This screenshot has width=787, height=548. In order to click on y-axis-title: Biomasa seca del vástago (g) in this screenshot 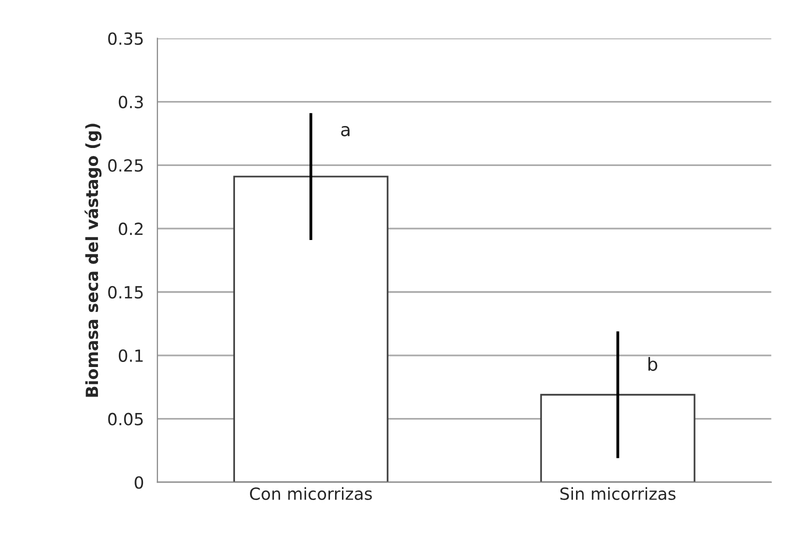, I will do `click(93, 260)`.